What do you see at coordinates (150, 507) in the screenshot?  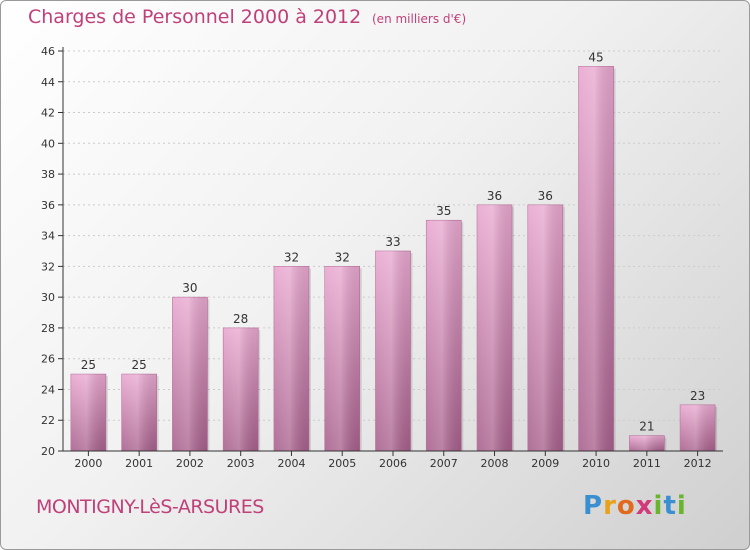 I see `commune-name: MONTIGNY-LèS-ARSURES` at bounding box center [150, 507].